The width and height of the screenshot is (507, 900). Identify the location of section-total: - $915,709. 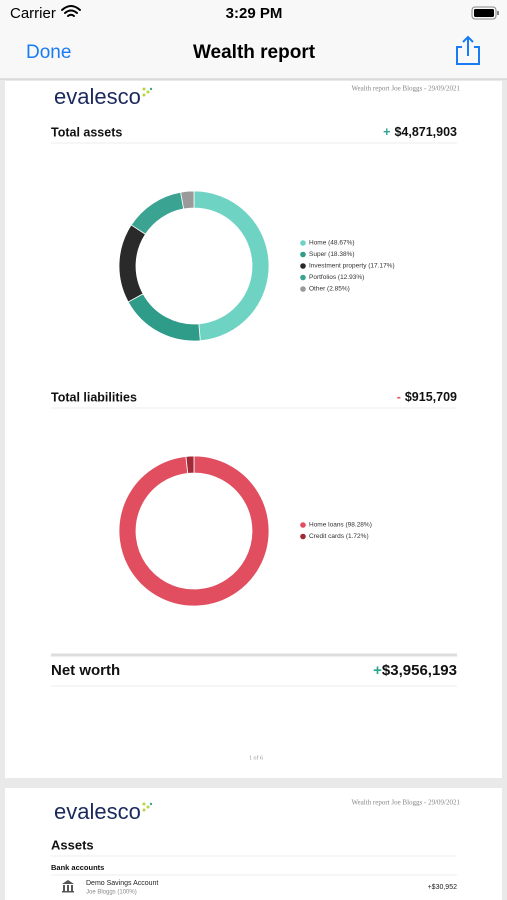
(427, 397).